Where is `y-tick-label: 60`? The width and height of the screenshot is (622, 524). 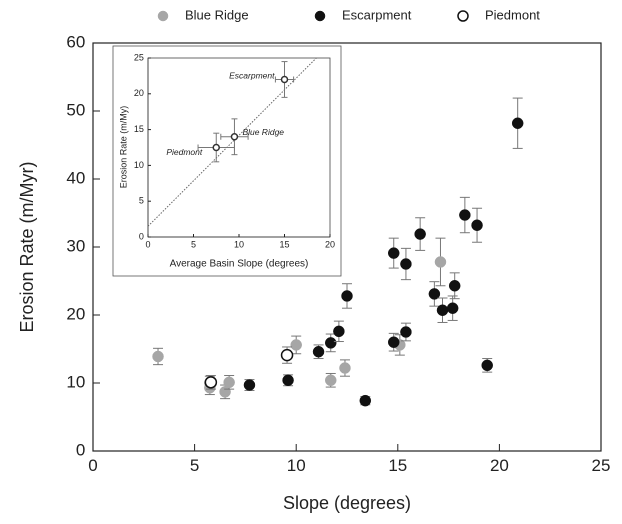
y-tick-label: 60 is located at coordinates (75, 41).